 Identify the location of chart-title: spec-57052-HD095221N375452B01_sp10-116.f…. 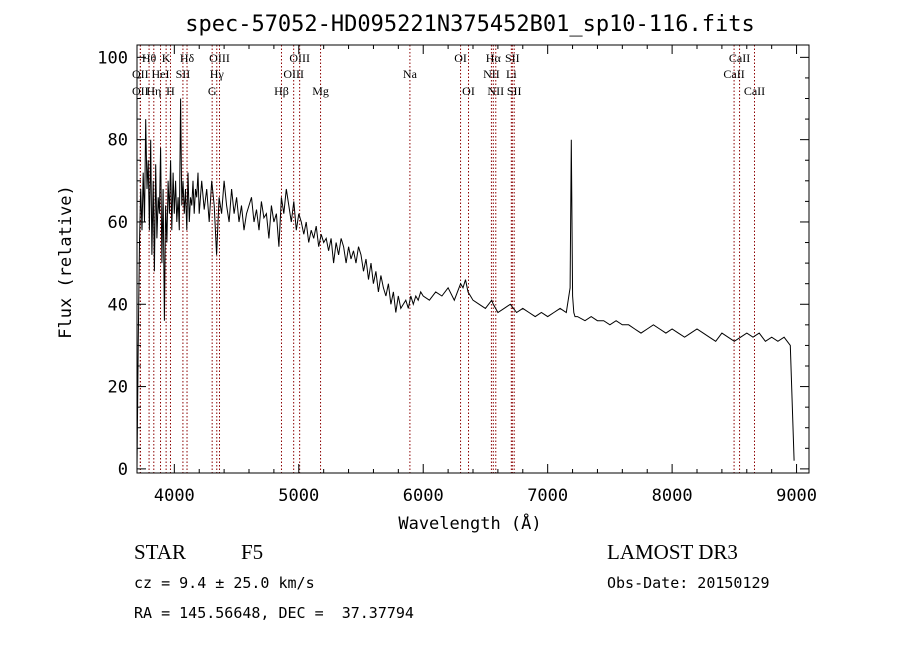
(470, 24).